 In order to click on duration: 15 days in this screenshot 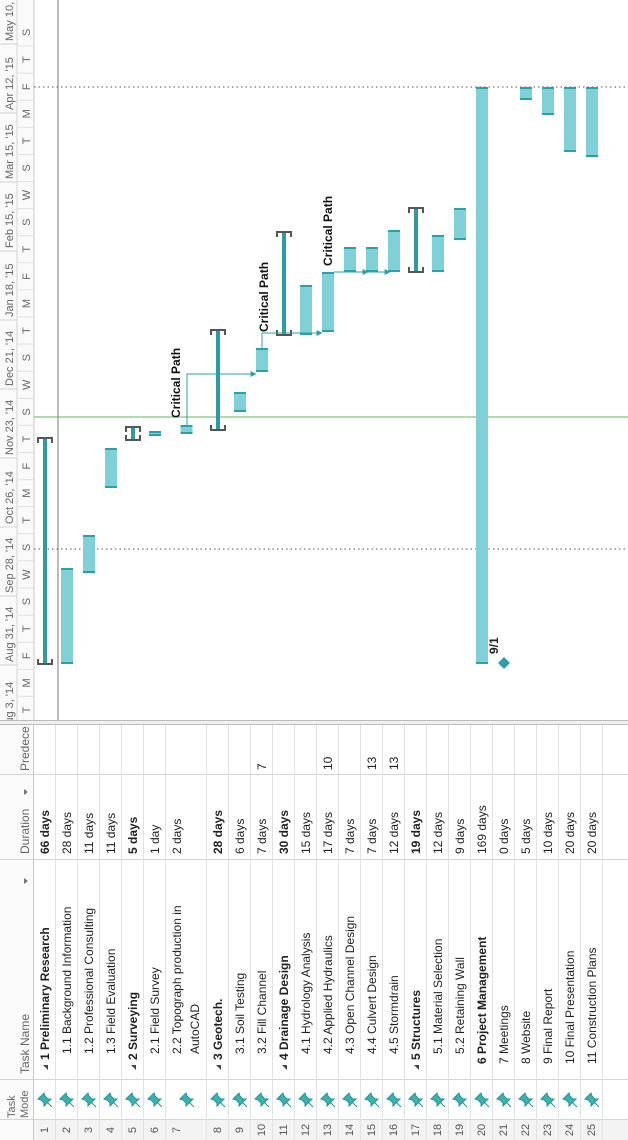, I will do `click(306, 832)`.